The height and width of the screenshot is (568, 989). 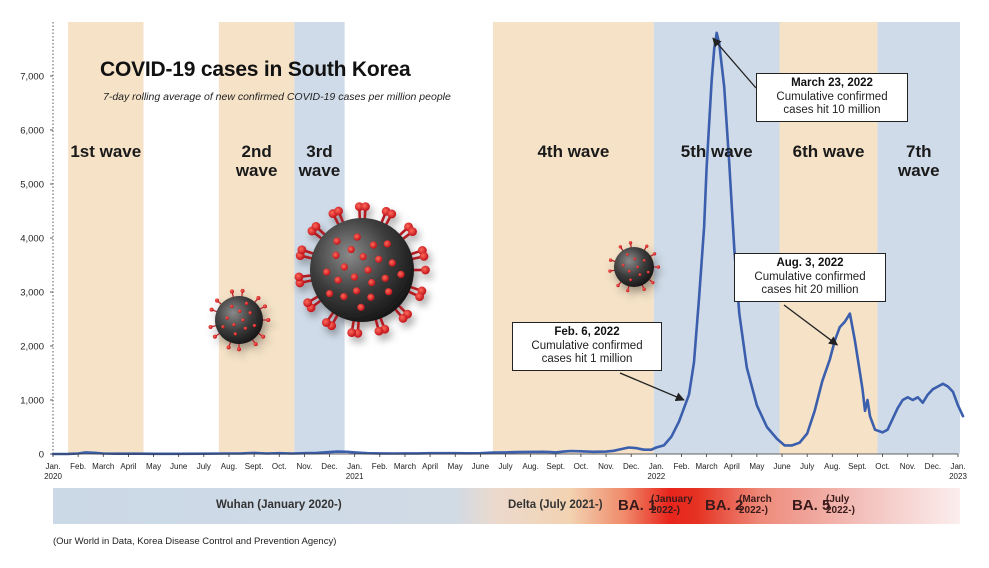 What do you see at coordinates (717, 151) in the screenshot?
I see `wave-label: 5th wave` at bounding box center [717, 151].